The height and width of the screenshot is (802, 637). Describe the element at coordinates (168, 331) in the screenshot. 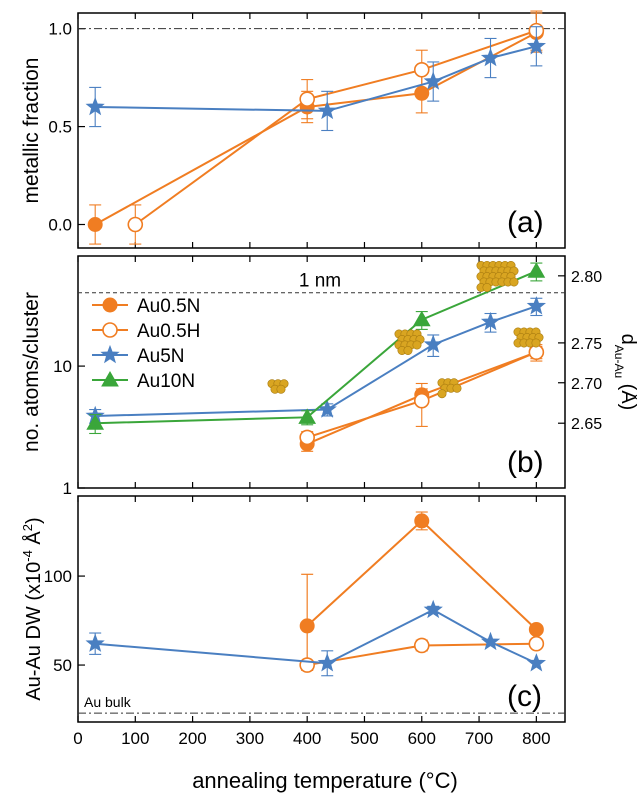

I see `legend-label: Au0.5H` at that location.